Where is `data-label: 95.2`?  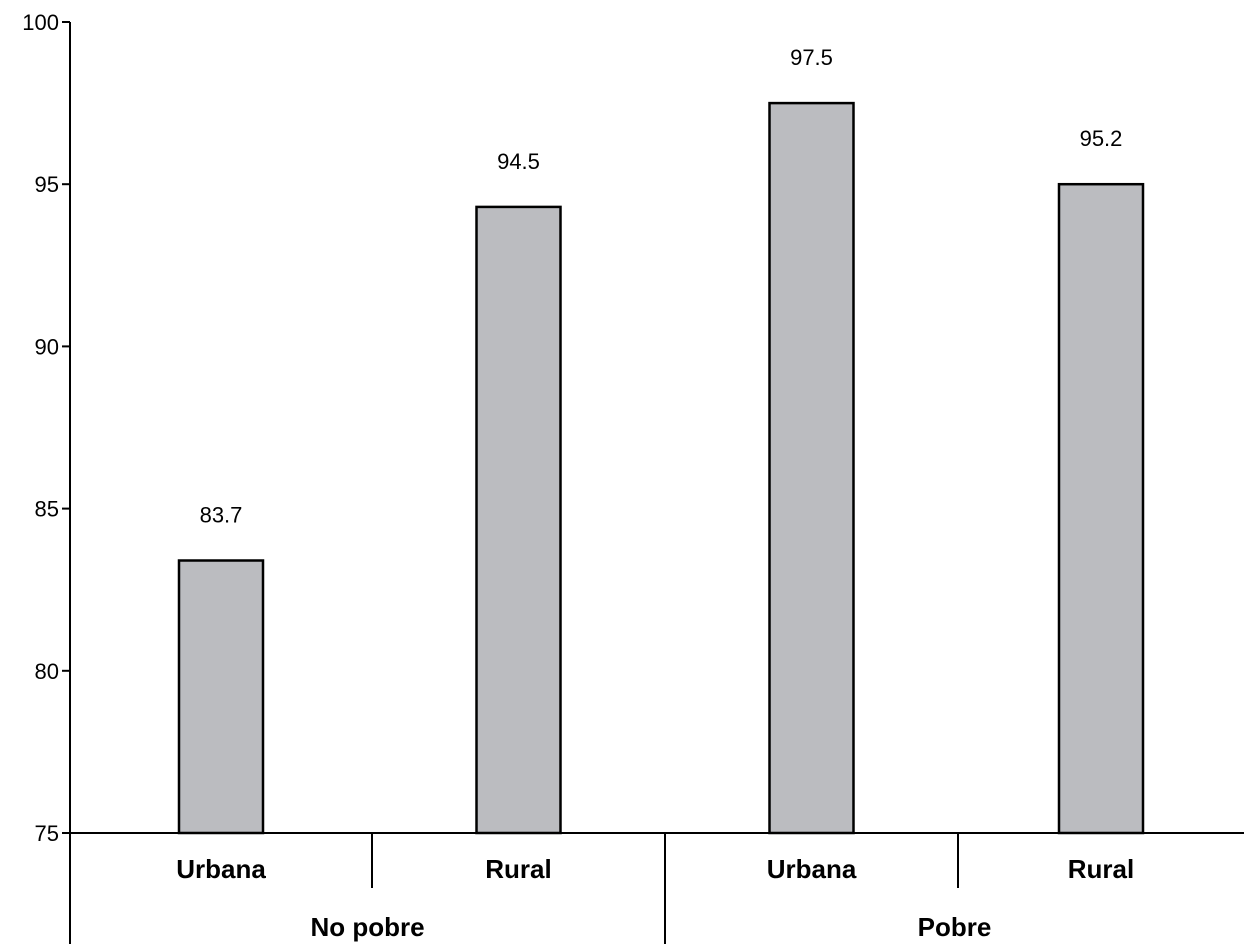
data-label: 95.2 is located at coordinates (1101, 138).